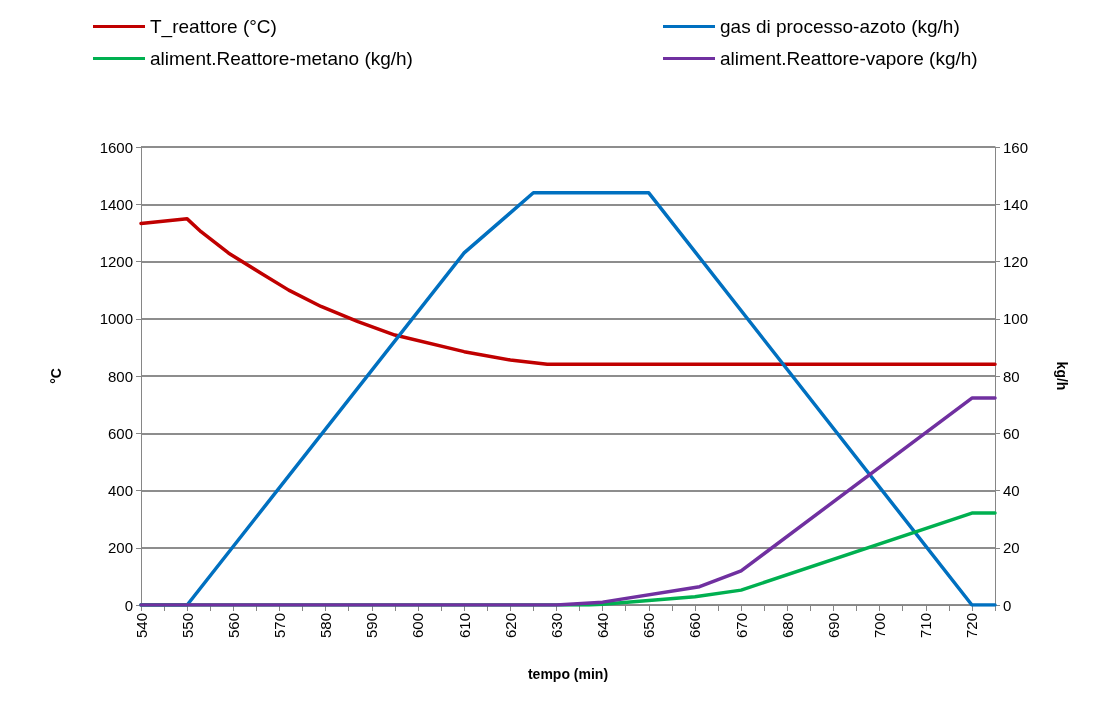 Image resolution: width=1107 pixels, height=711 pixels. What do you see at coordinates (741, 626) in the screenshot?
I see `x-tick-label: 670` at bounding box center [741, 626].